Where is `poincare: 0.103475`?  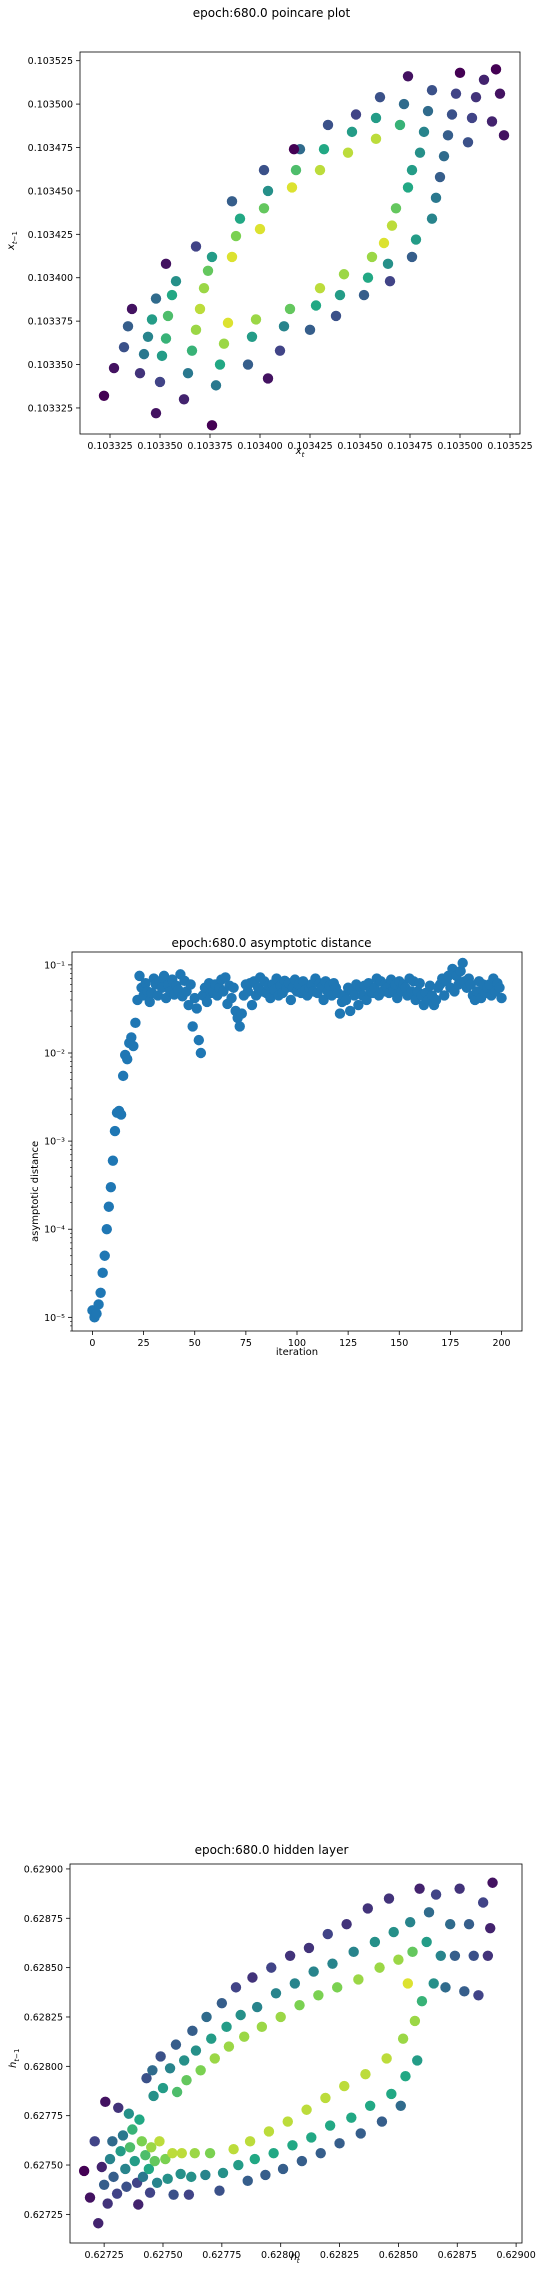 poincare: 0.103475 is located at coordinates (50, 148).